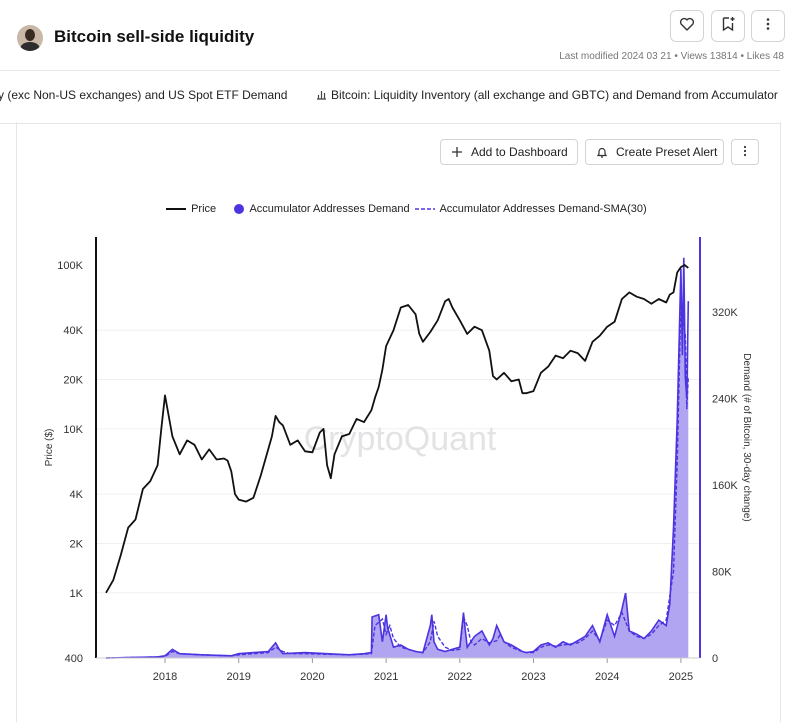 This screenshot has width=800, height=722. I want to click on y-left-axis-title: Price ($), so click(49, 448).